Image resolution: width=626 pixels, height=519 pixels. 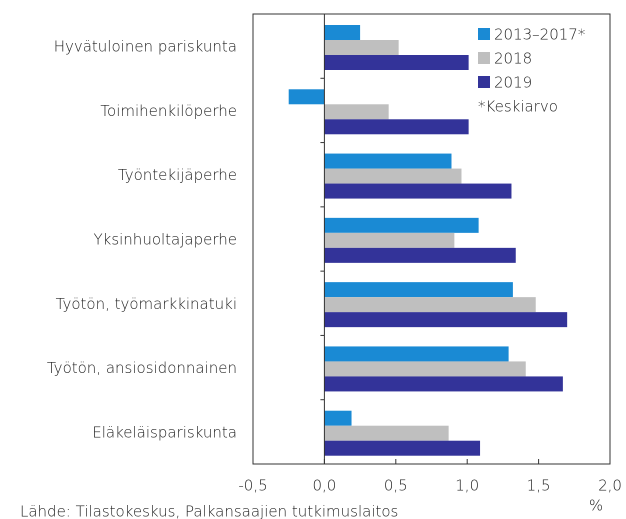 I want to click on x-tick-label: 0,5, so click(x=396, y=486).